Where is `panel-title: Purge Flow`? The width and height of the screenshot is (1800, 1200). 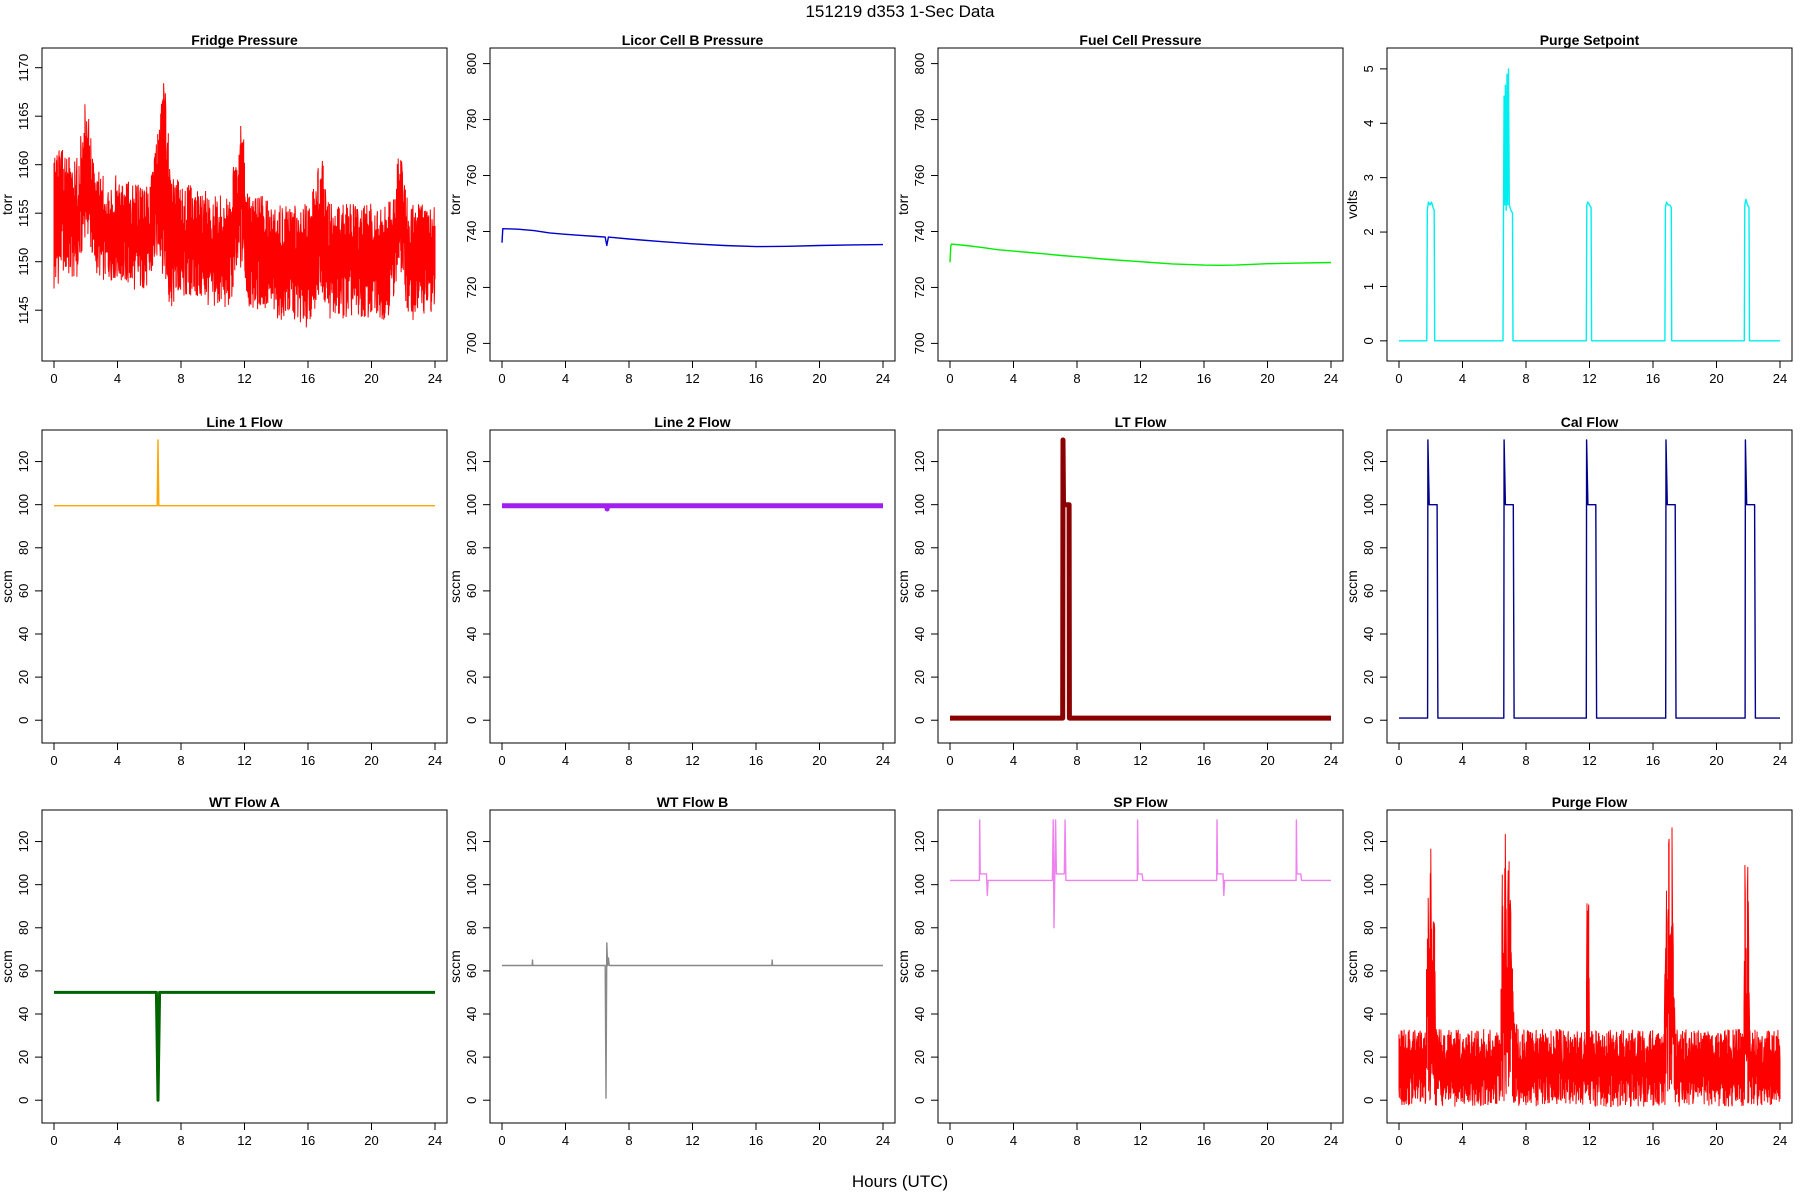
panel-title: Purge Flow is located at coordinates (1590, 802).